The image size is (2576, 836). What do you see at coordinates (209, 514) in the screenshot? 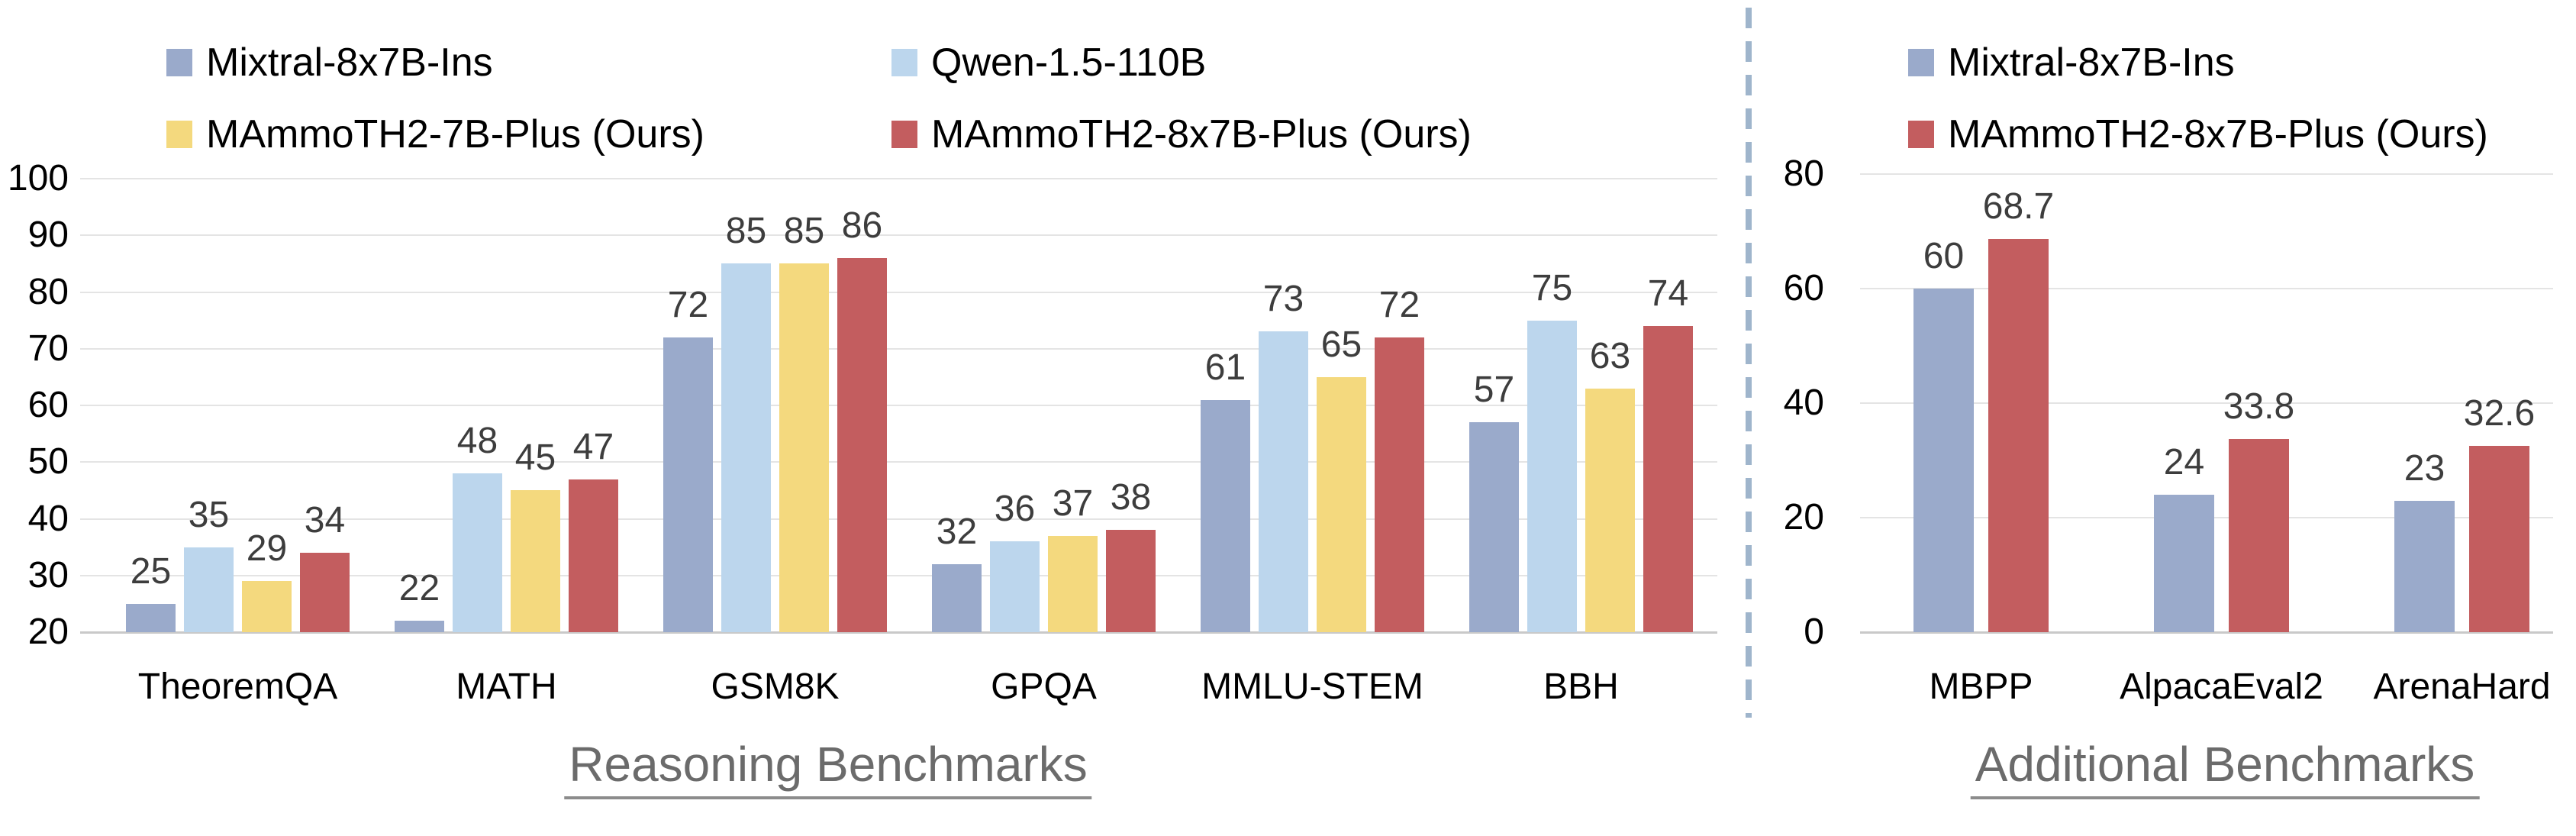
I see `bar-value-label: 35` at bounding box center [209, 514].